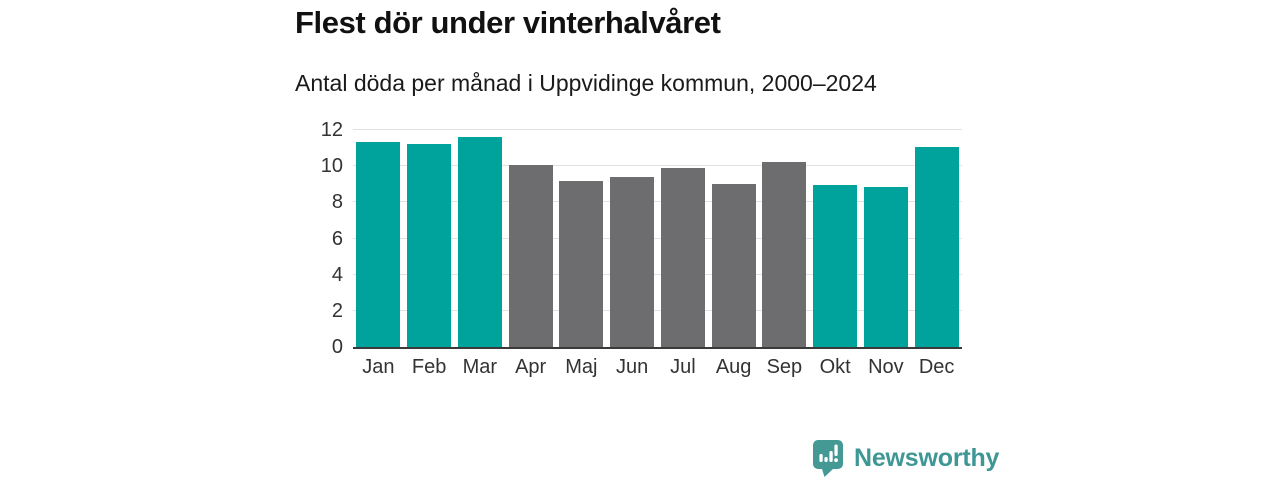 The width and height of the screenshot is (1280, 480). I want to click on y-tick-label-0: 0, so click(337, 347).